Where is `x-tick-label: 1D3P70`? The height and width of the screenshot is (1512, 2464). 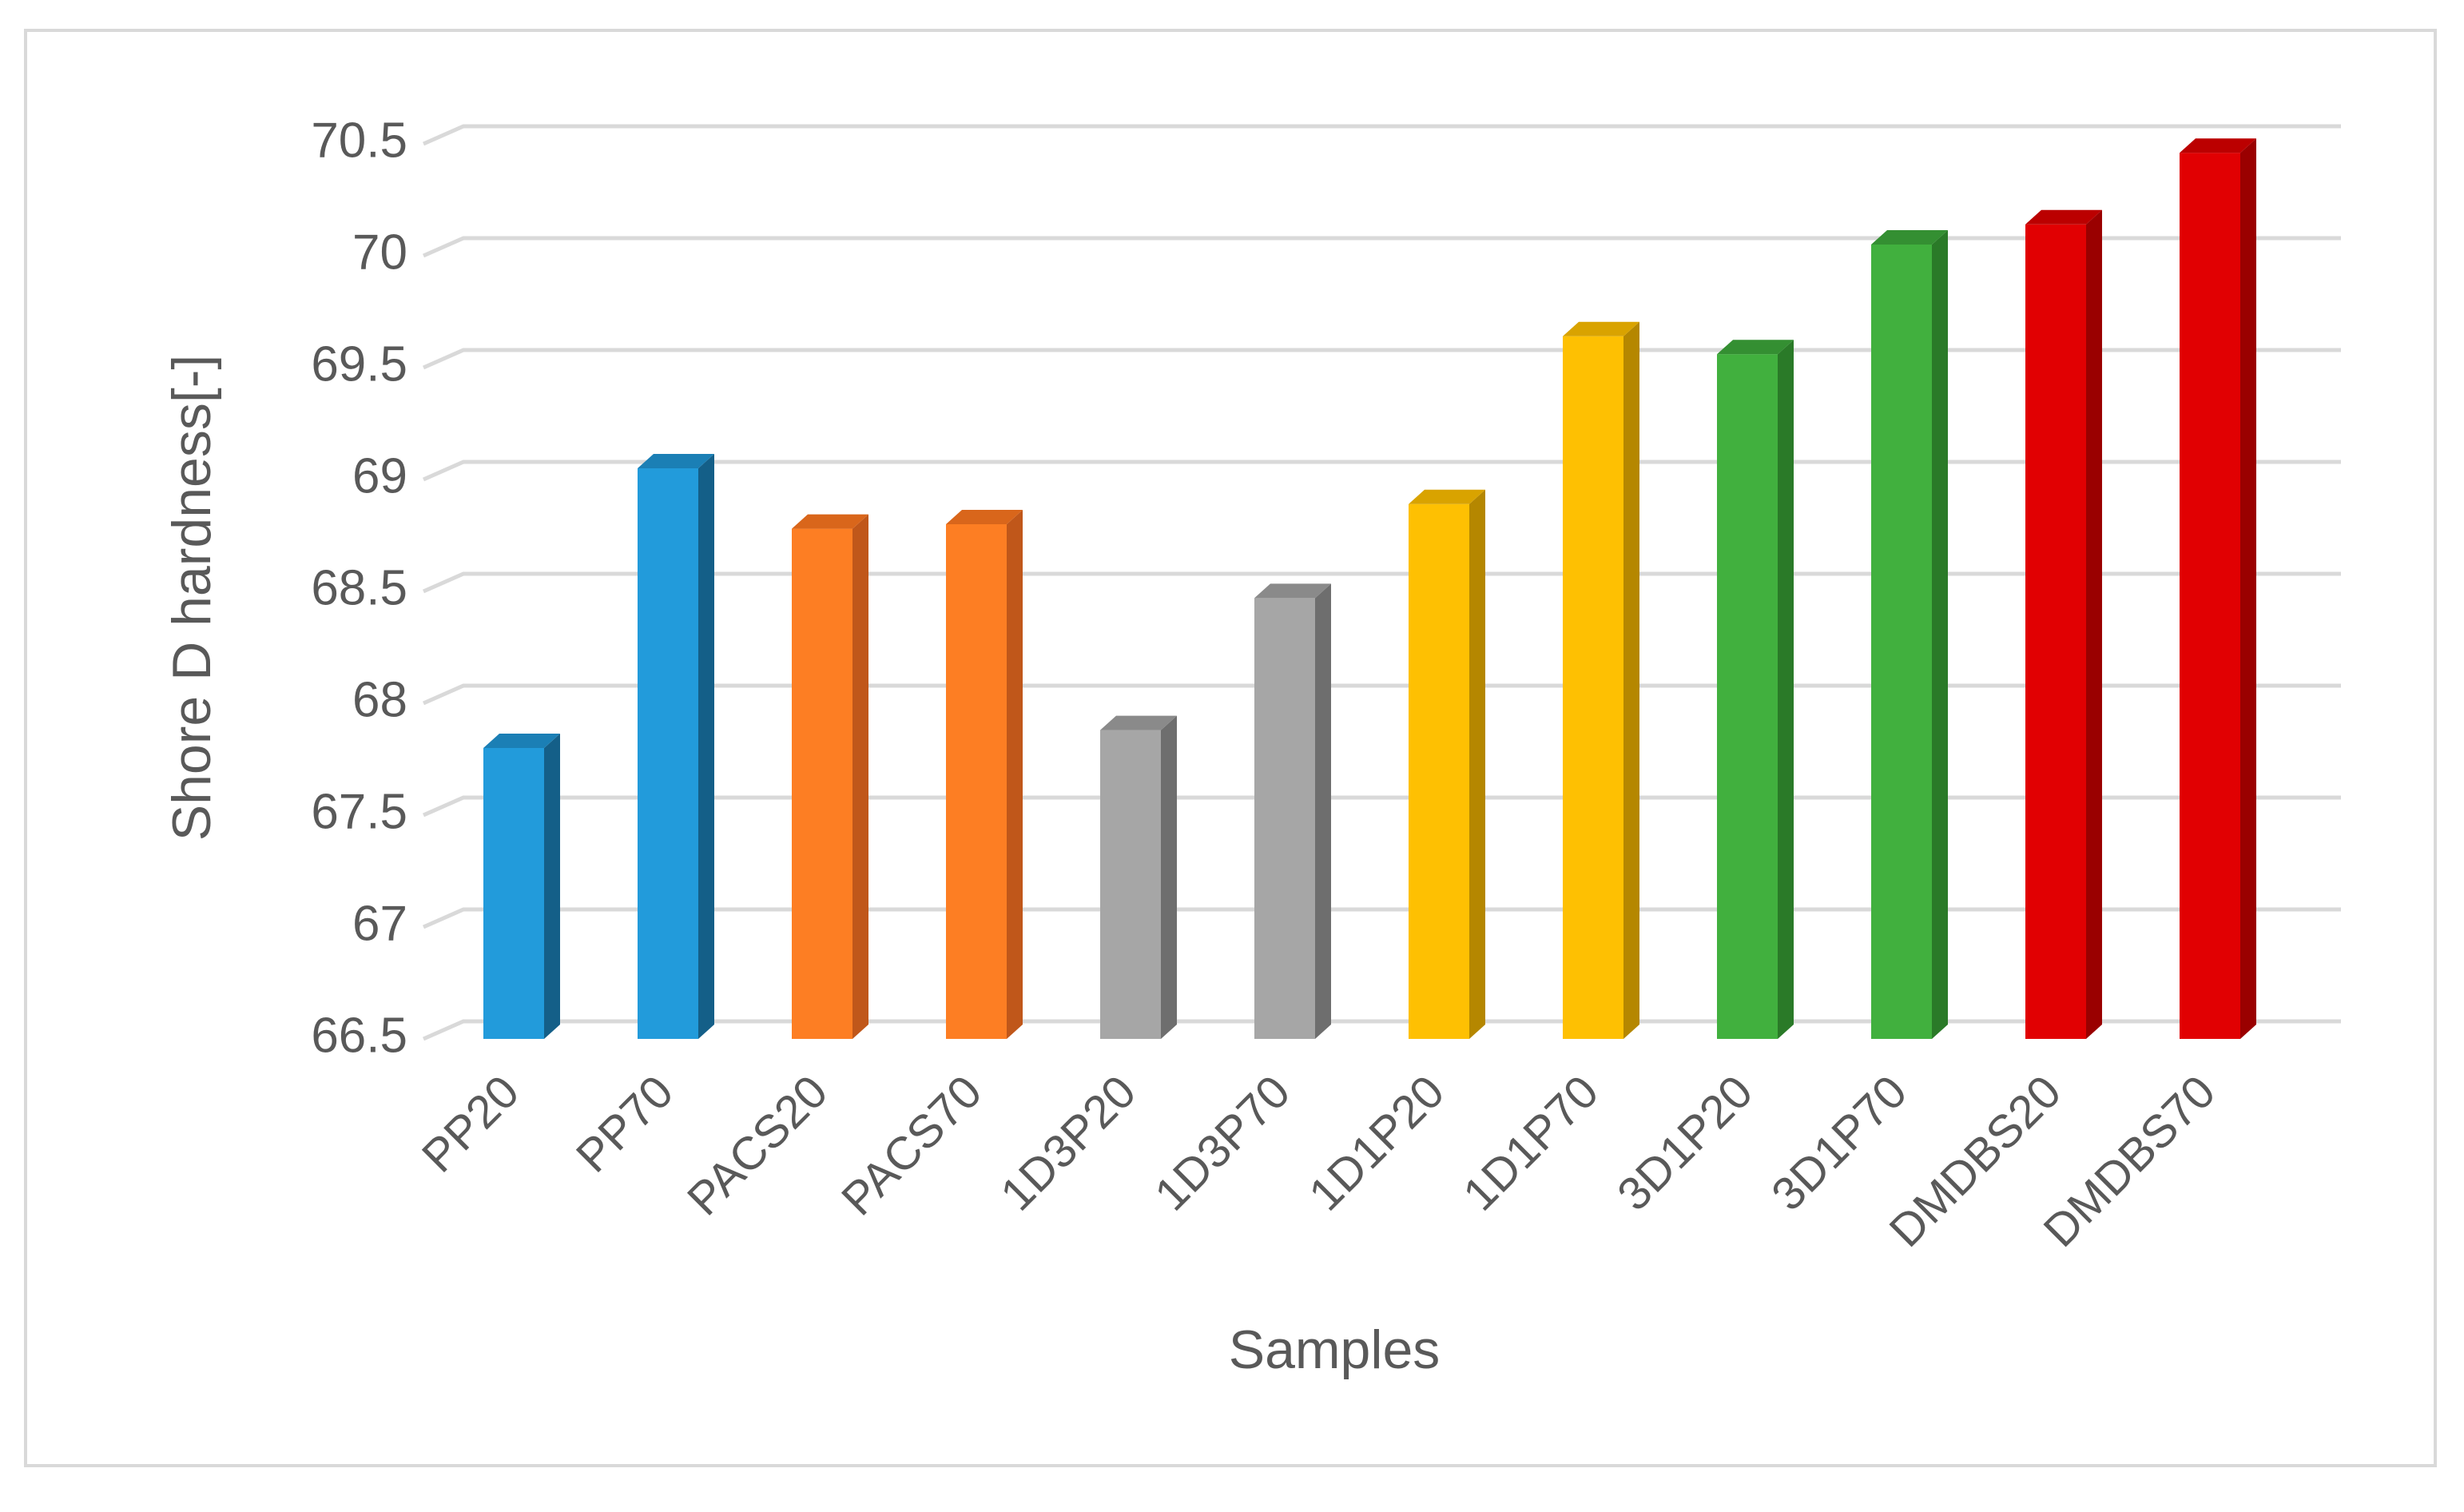
x-tick-label: 1D3P70 is located at coordinates (1222, 1142).